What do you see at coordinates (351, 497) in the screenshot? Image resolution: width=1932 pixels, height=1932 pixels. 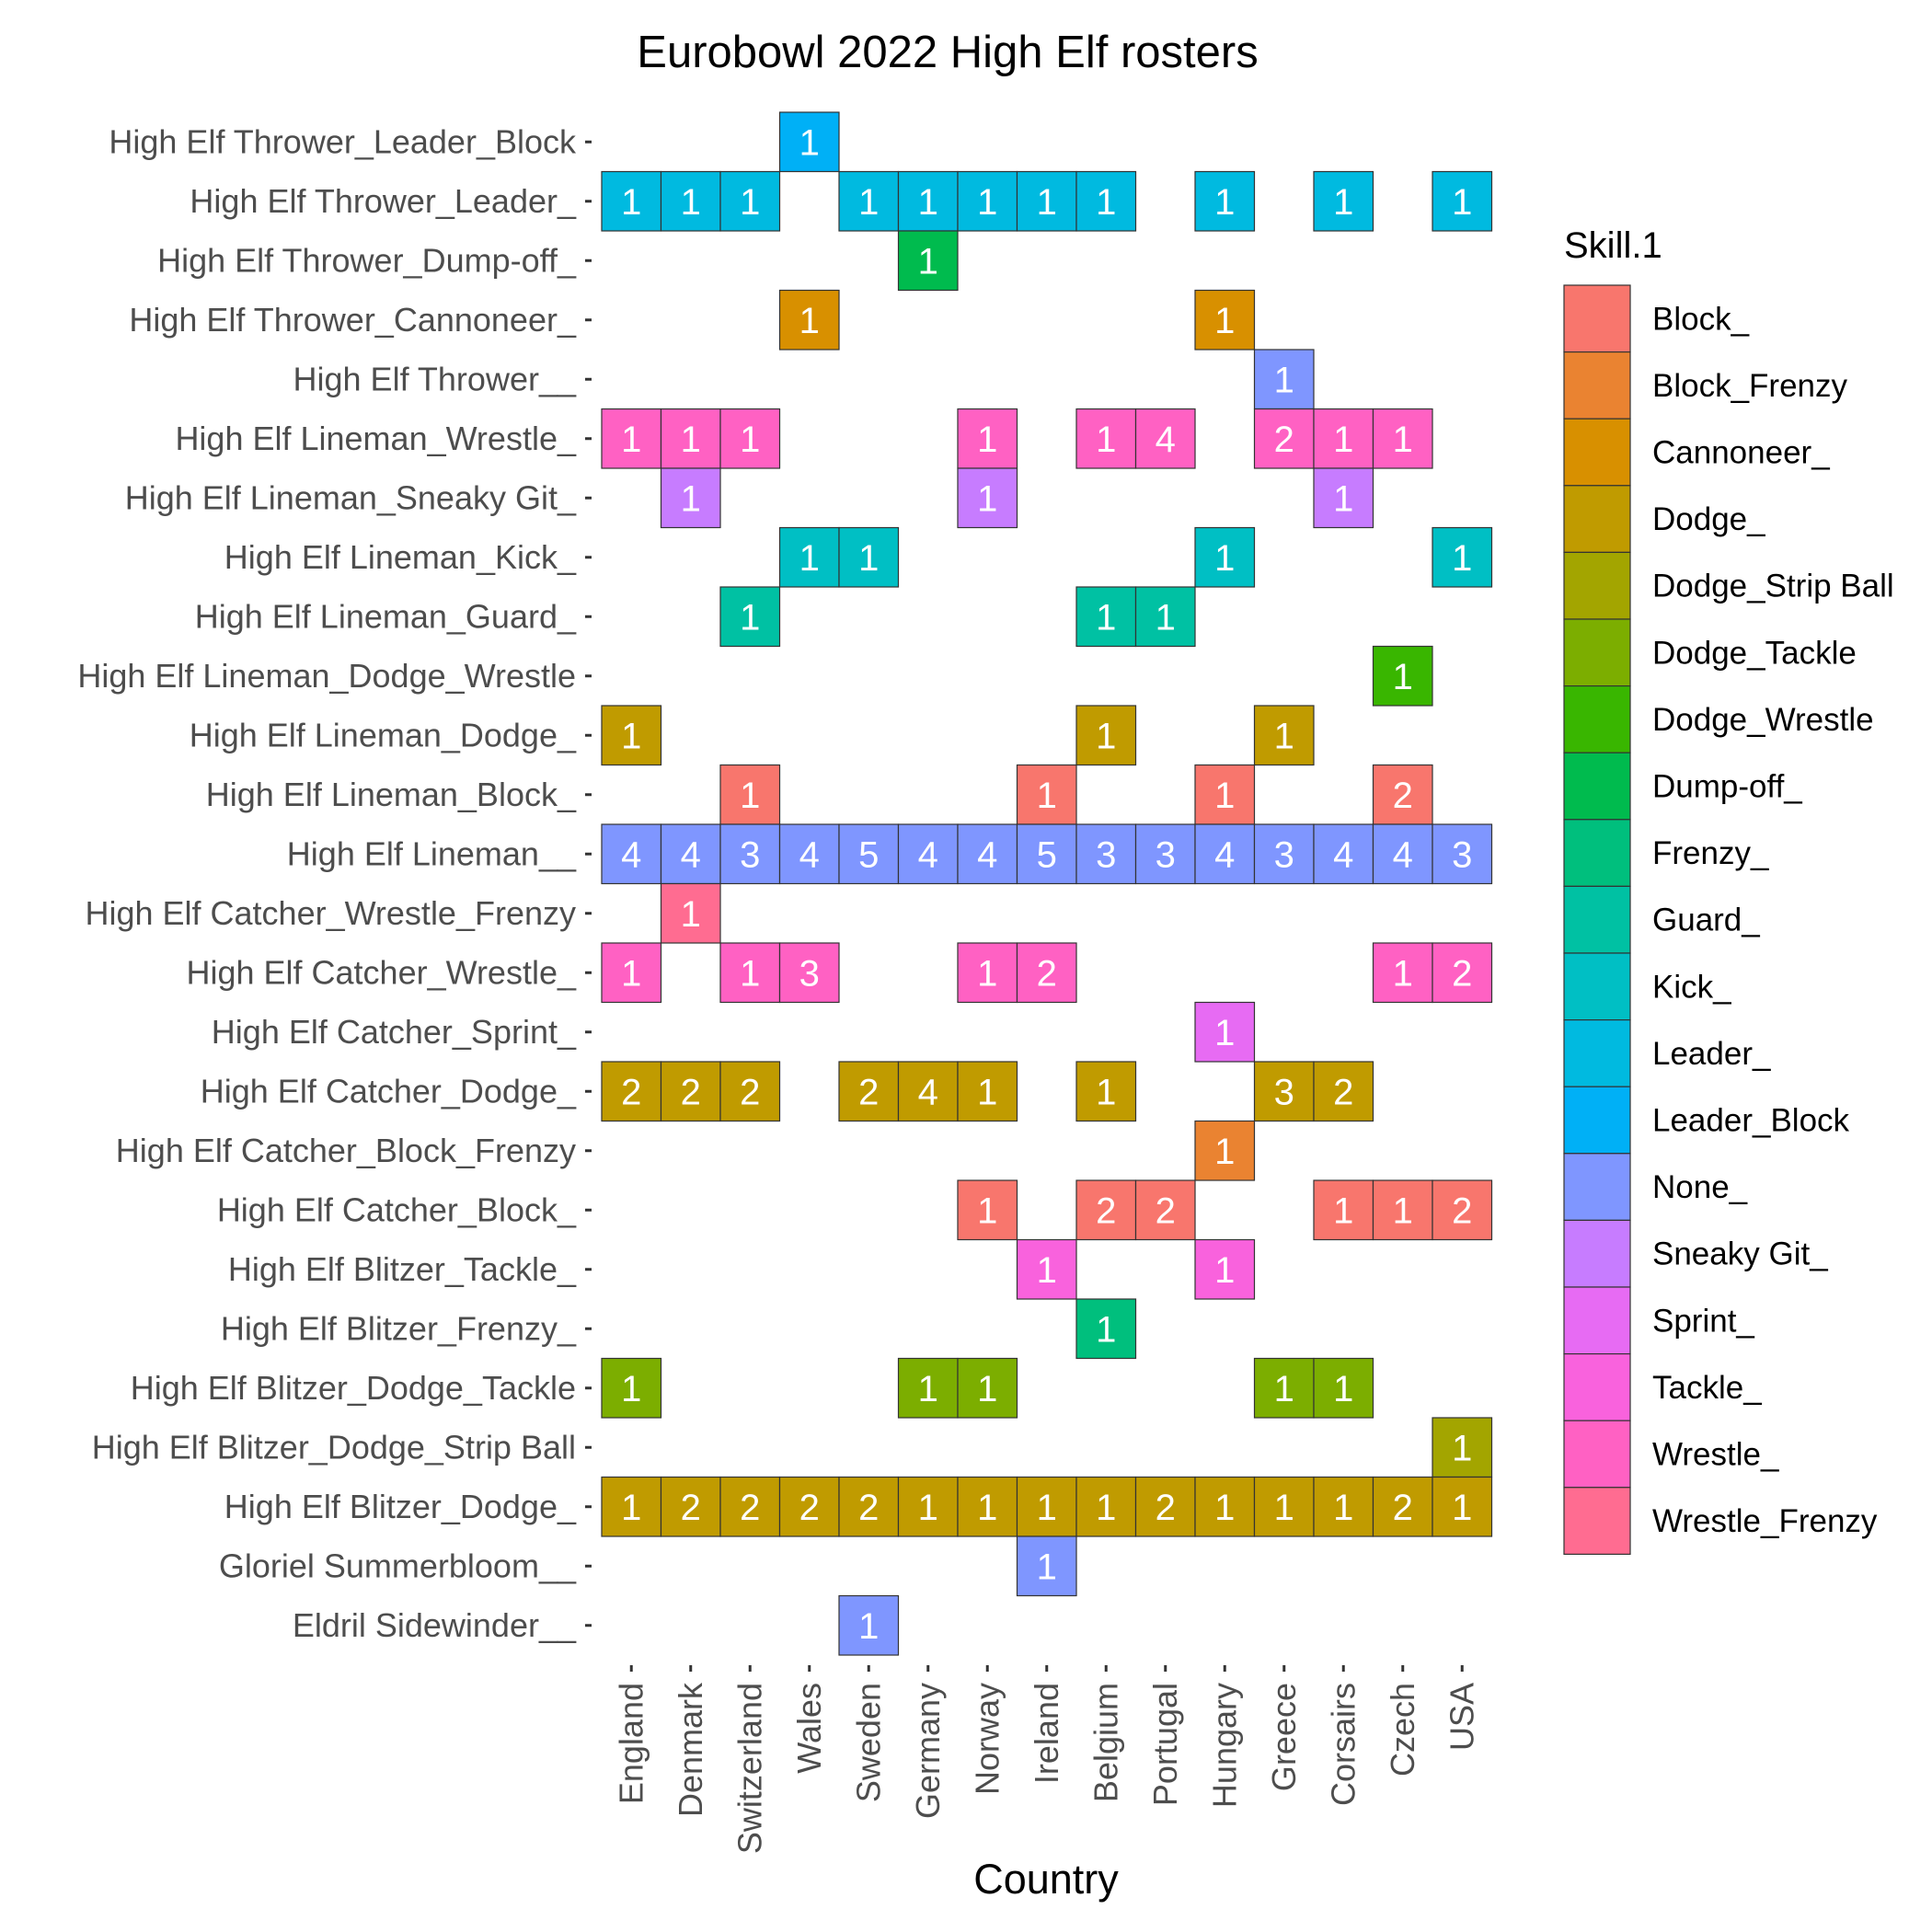 I see `y-tick-label: High Elf Lineman_Sneaky Git_` at bounding box center [351, 497].